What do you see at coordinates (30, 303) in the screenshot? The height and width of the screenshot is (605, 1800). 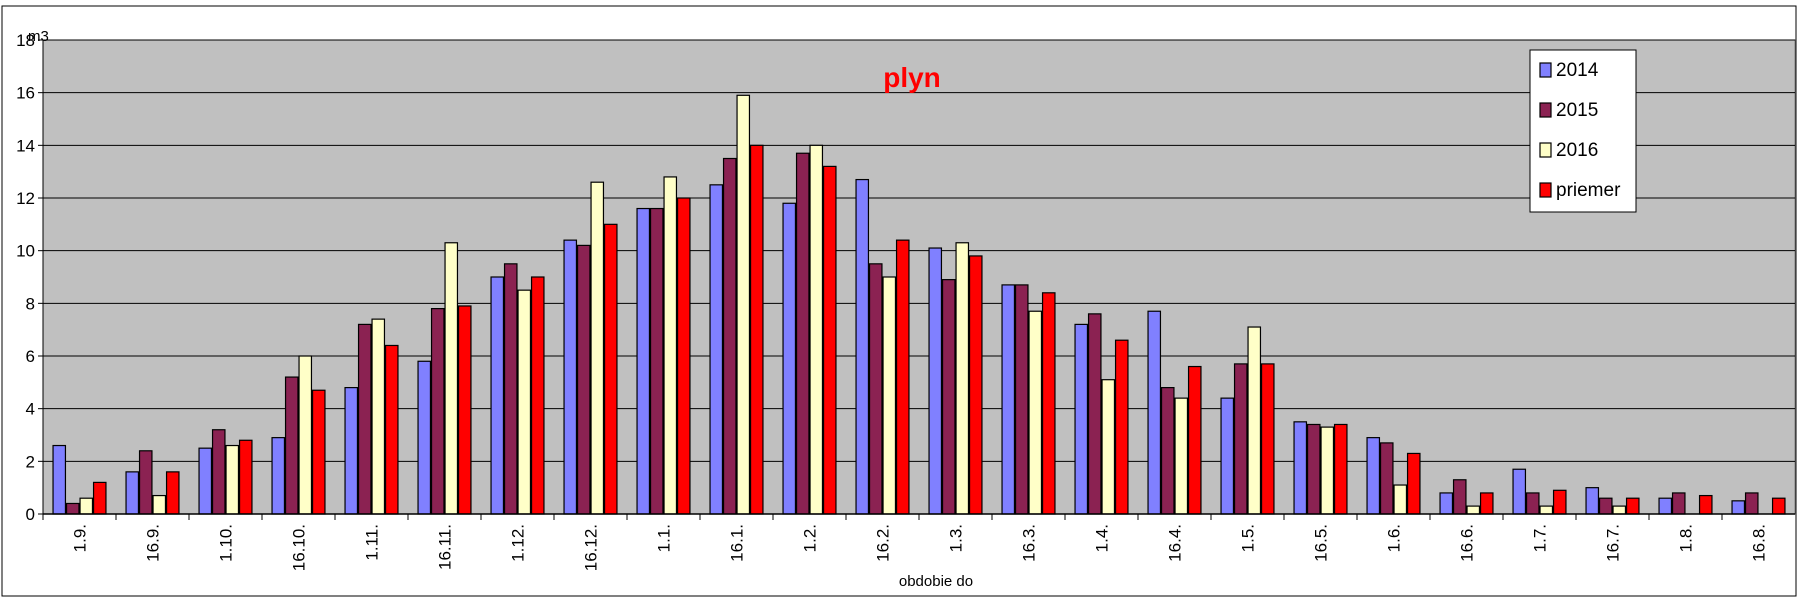 I see `y-tick-label: 8` at bounding box center [30, 303].